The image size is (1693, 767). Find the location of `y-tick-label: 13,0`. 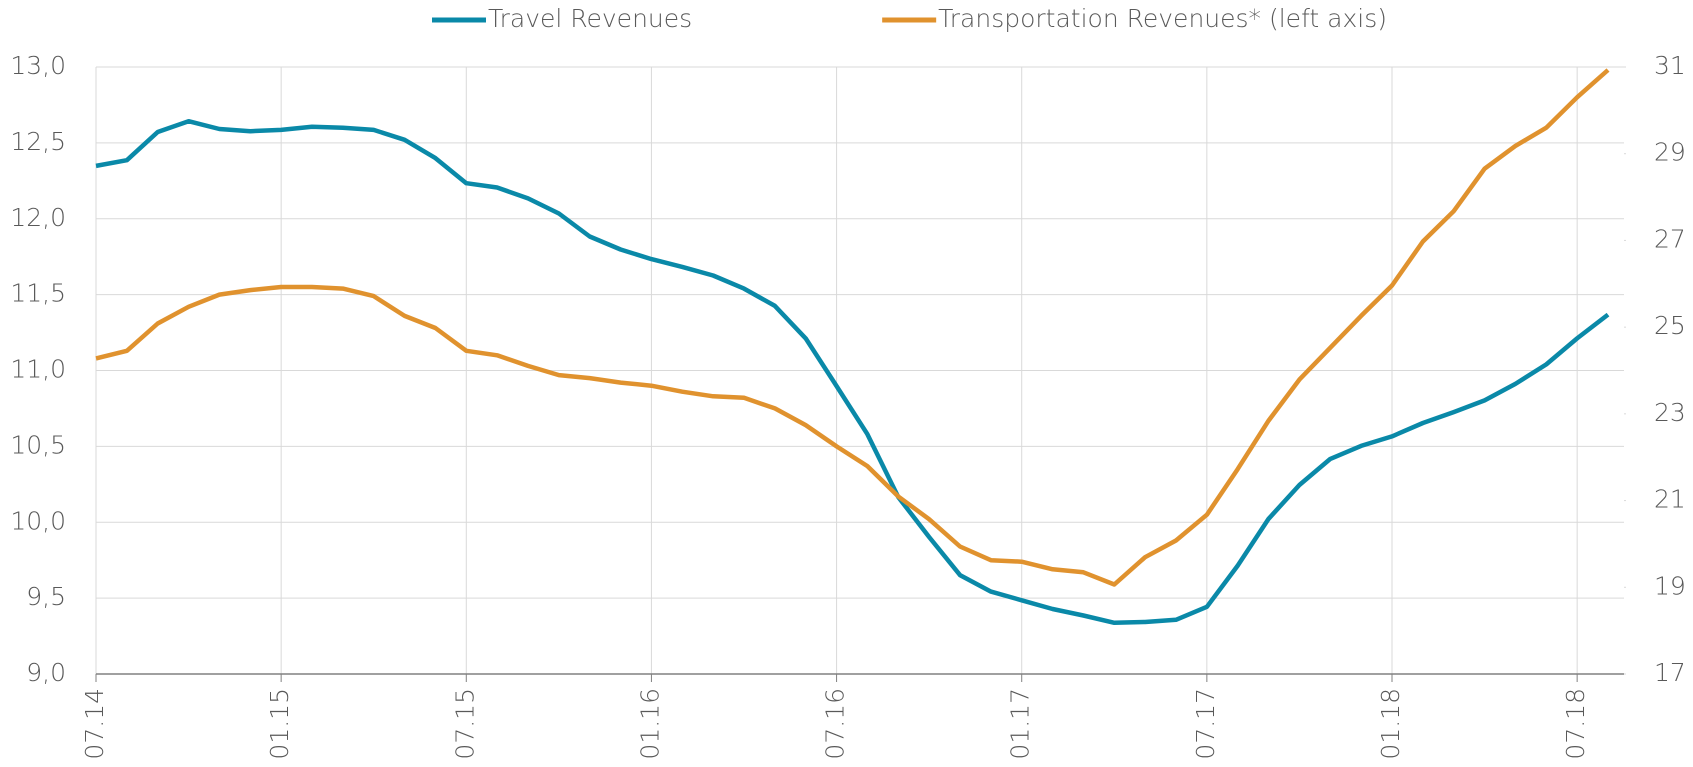

y-tick-label: 13,0 is located at coordinates (38, 65).